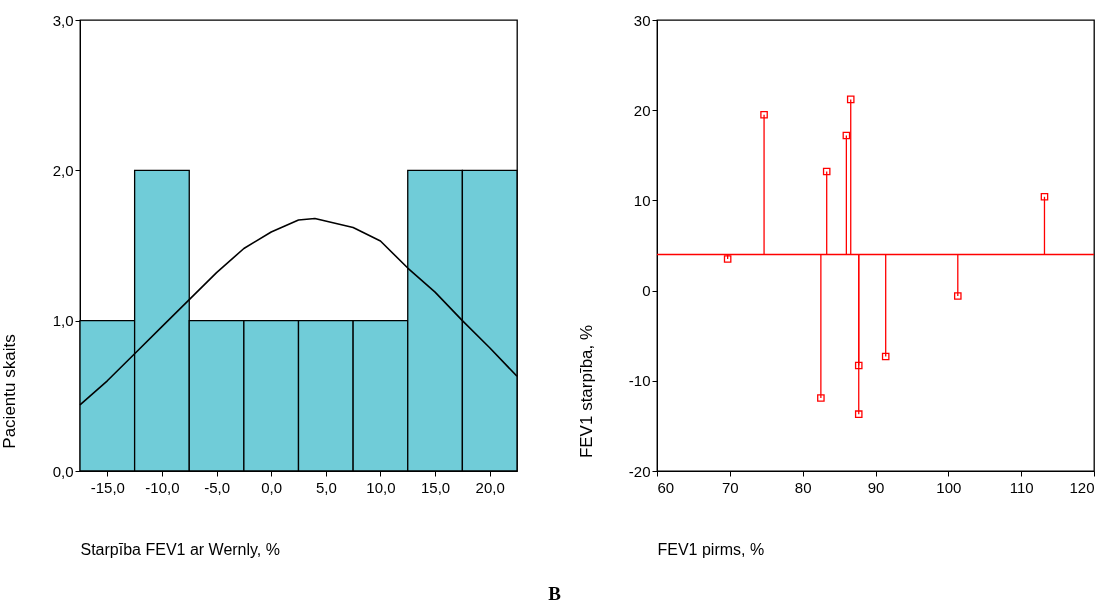  What do you see at coordinates (9, 391) in the screenshot?
I see `y-axis-title: Pacientu skaits` at bounding box center [9, 391].